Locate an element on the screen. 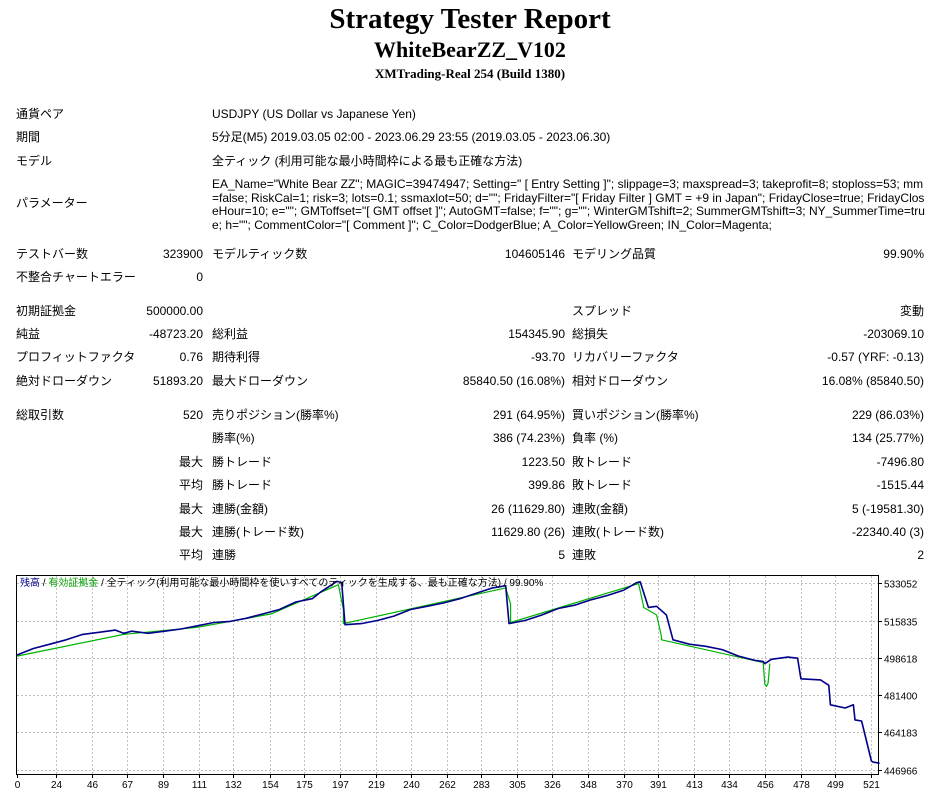 The image size is (940, 789). bars-label: テストバー数 is located at coordinates (52, 254).